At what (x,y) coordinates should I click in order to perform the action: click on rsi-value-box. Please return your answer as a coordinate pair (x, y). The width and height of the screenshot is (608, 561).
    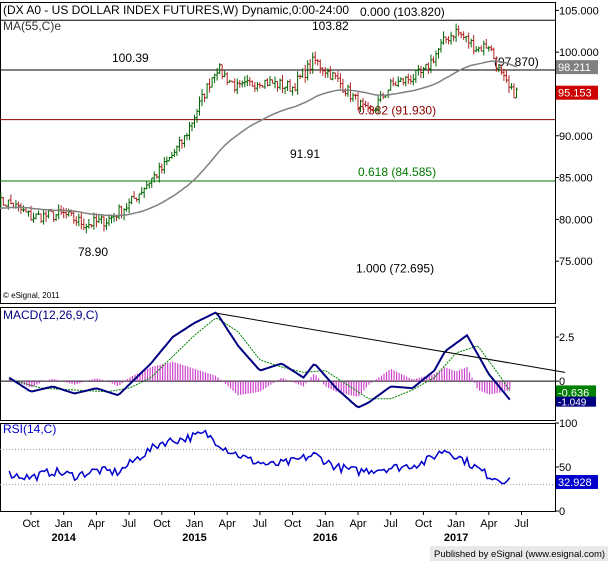
    Looking at the image, I should click on (577, 482).